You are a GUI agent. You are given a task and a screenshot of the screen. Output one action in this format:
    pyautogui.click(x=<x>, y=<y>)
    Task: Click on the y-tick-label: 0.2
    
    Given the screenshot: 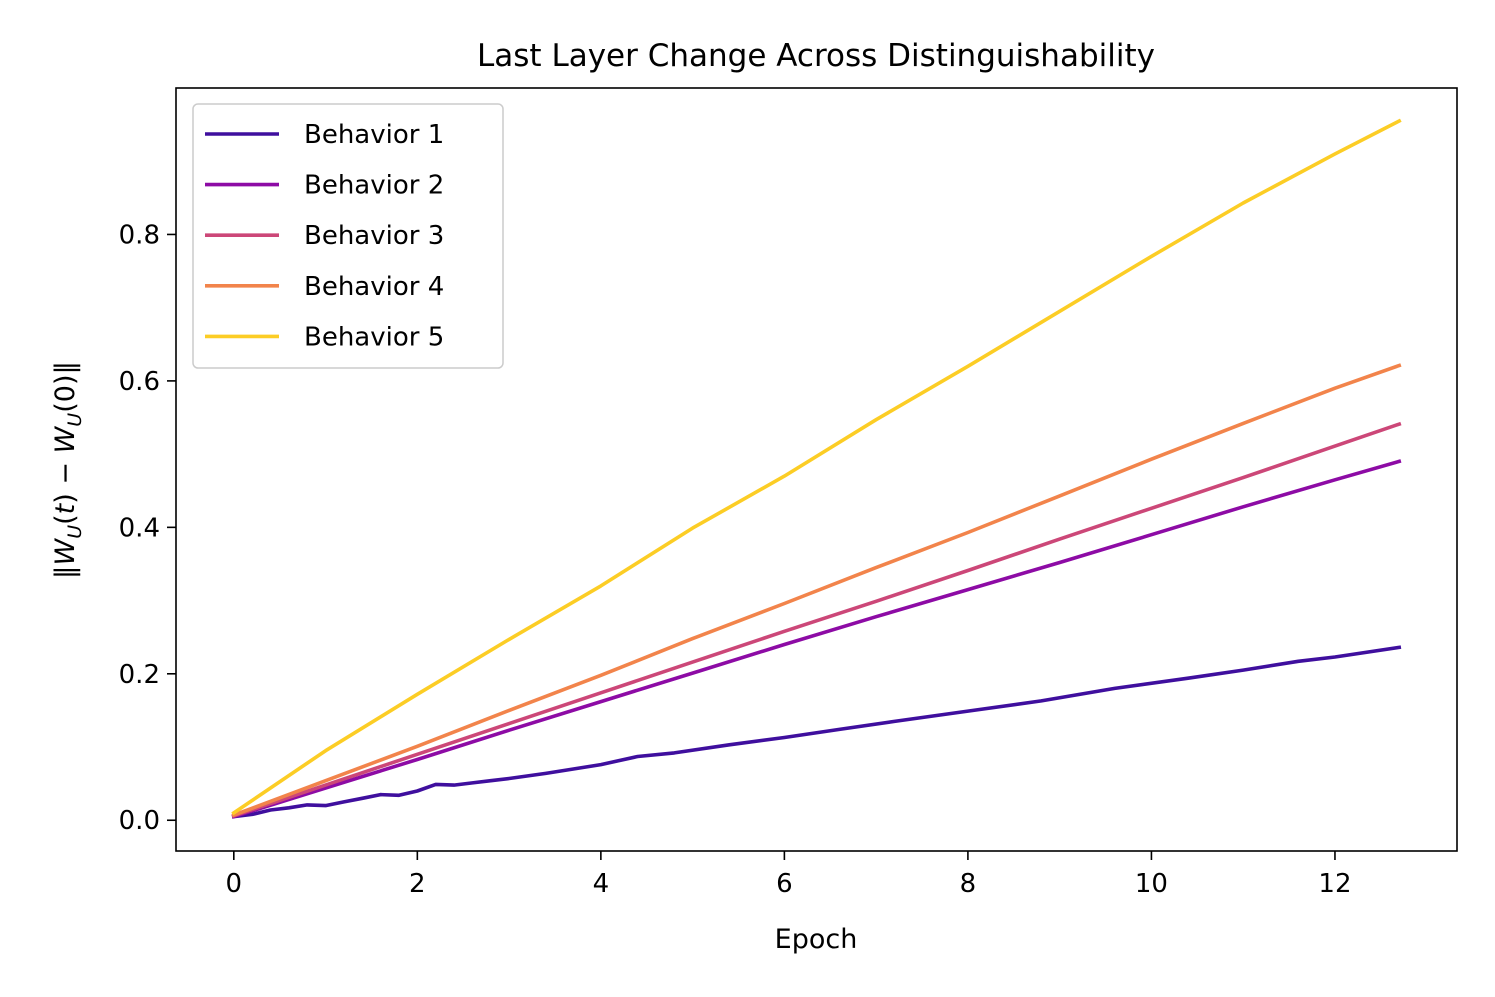 What is the action you would take?
    pyautogui.click(x=139, y=675)
    